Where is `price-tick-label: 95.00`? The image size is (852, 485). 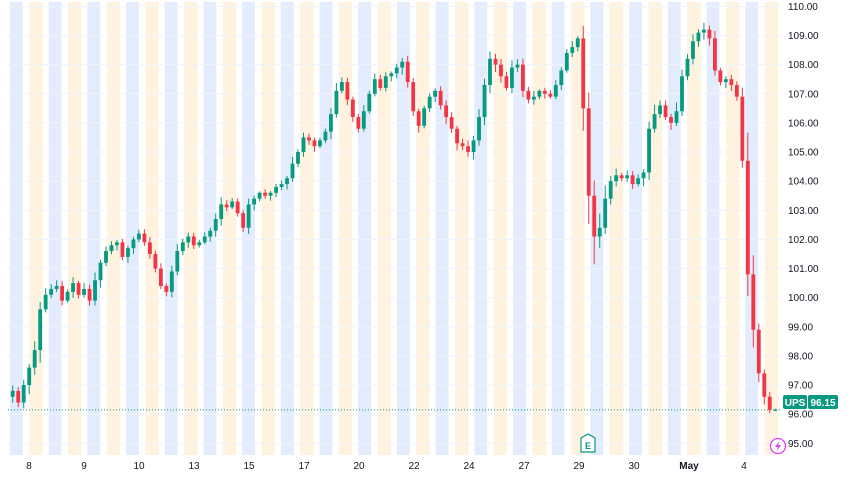 price-tick-label: 95.00 is located at coordinates (800, 444).